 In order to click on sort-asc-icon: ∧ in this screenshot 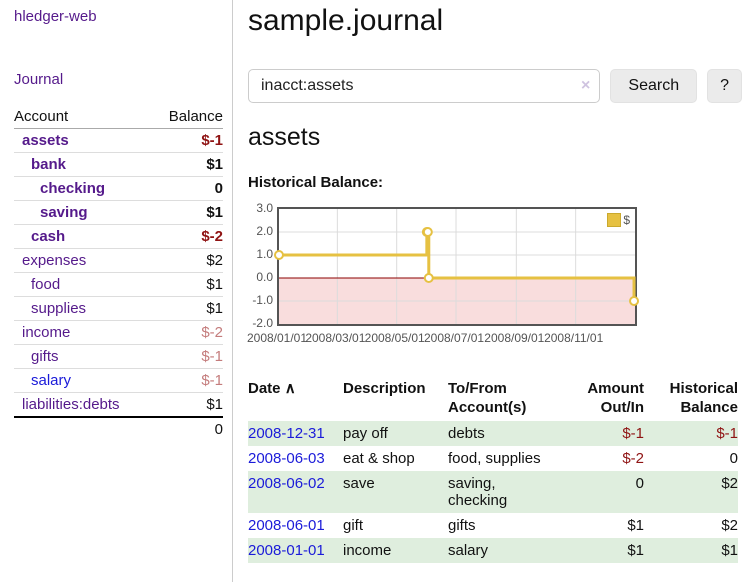, I will do `click(290, 388)`.